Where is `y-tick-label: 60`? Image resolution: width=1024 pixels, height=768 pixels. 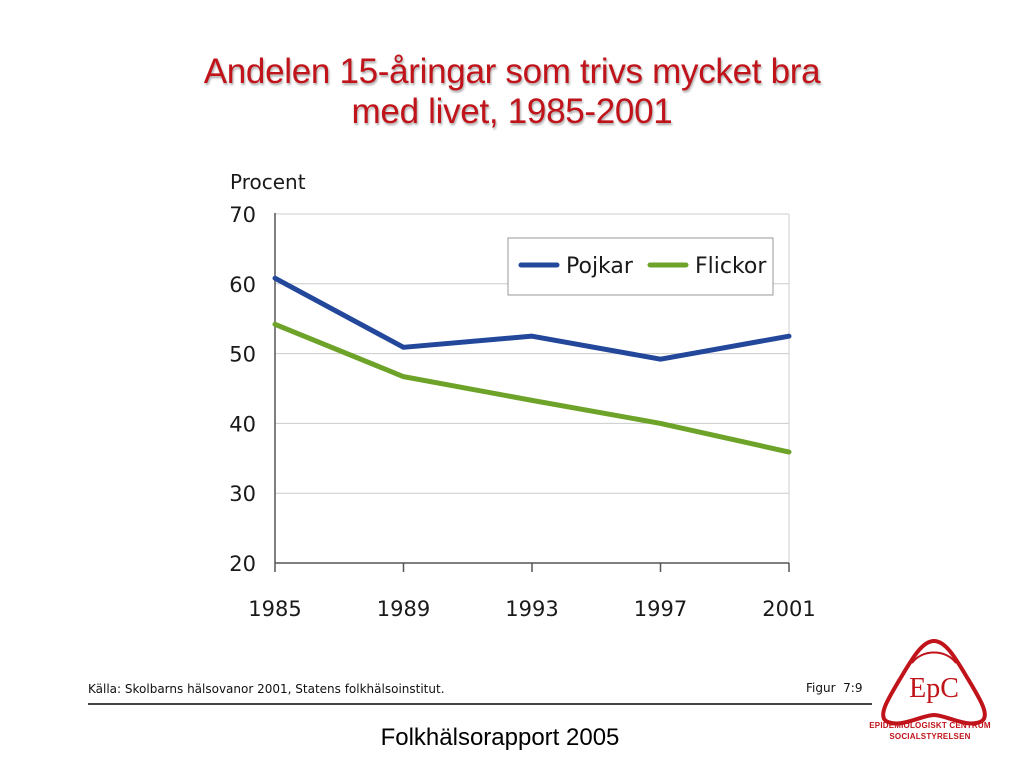 y-tick-label: 60 is located at coordinates (242, 285).